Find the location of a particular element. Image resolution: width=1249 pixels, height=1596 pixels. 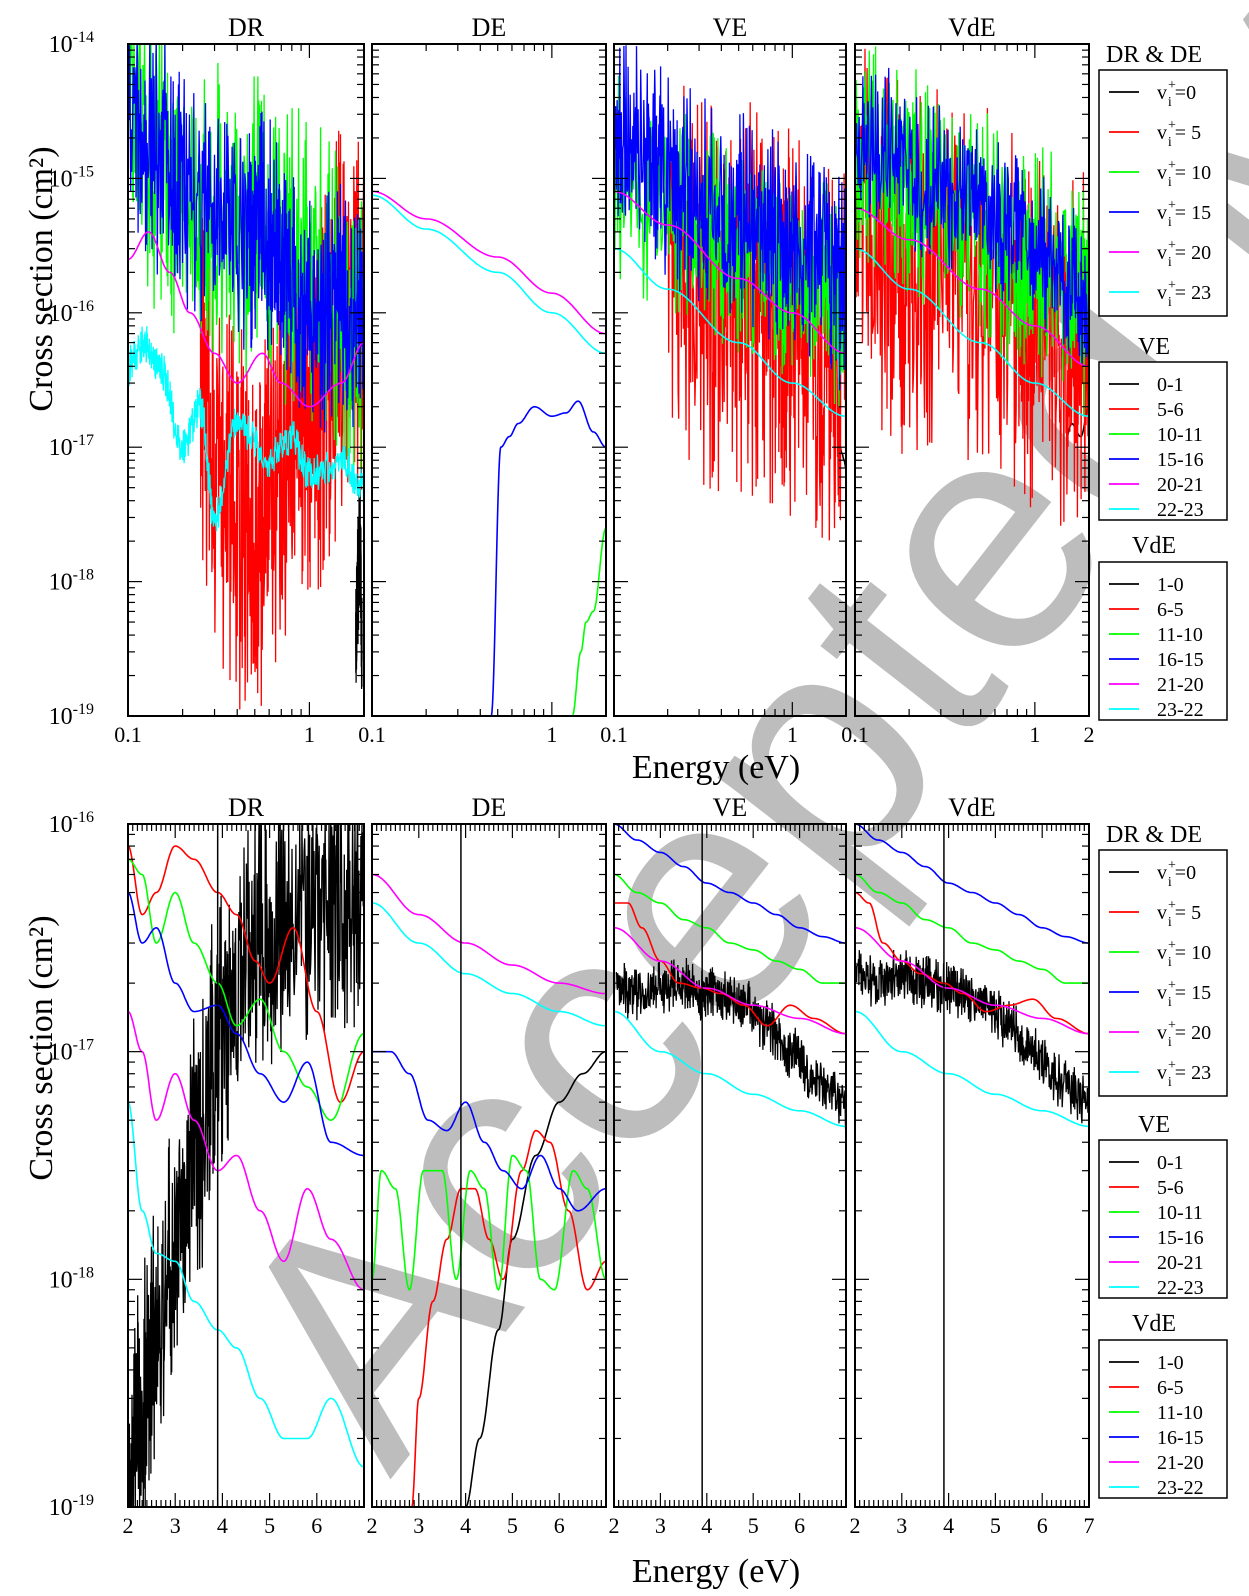

y-tick-label: 10-14 is located at coordinates (71, 43).